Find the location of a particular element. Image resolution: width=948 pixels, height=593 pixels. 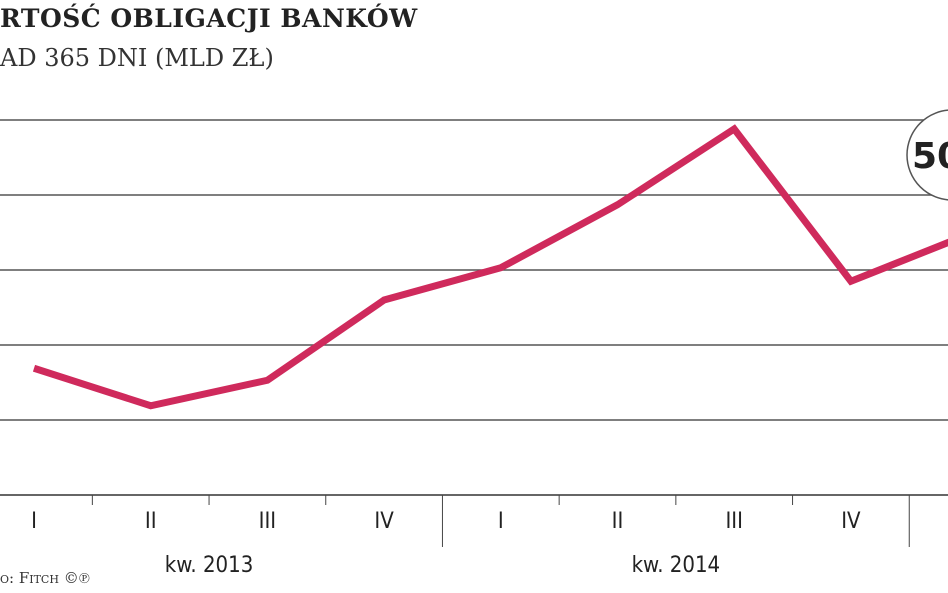

annotation-bubble is located at coordinates (927, 155).